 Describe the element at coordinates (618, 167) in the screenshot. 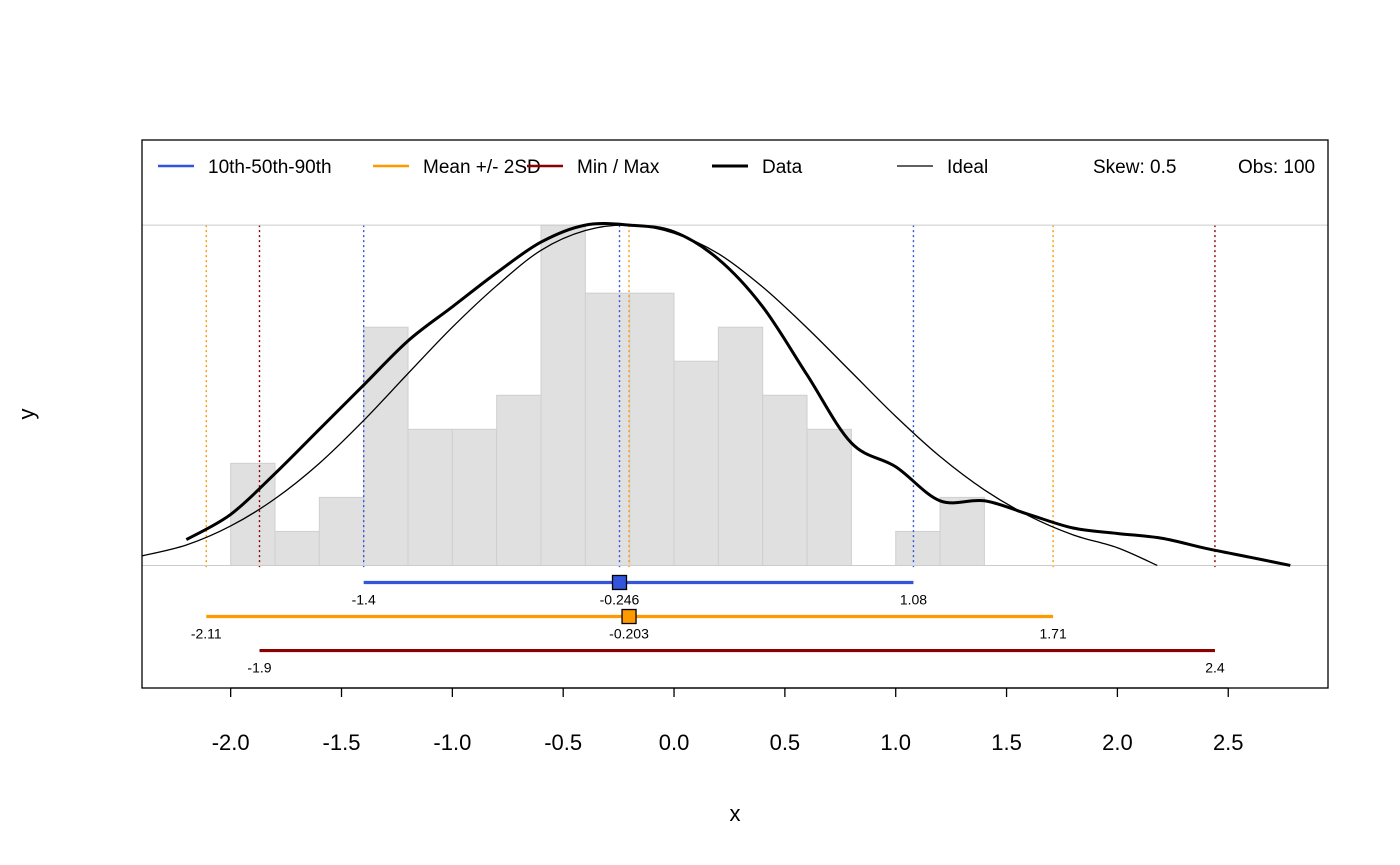

I see `legend-label: Min / Max` at that location.